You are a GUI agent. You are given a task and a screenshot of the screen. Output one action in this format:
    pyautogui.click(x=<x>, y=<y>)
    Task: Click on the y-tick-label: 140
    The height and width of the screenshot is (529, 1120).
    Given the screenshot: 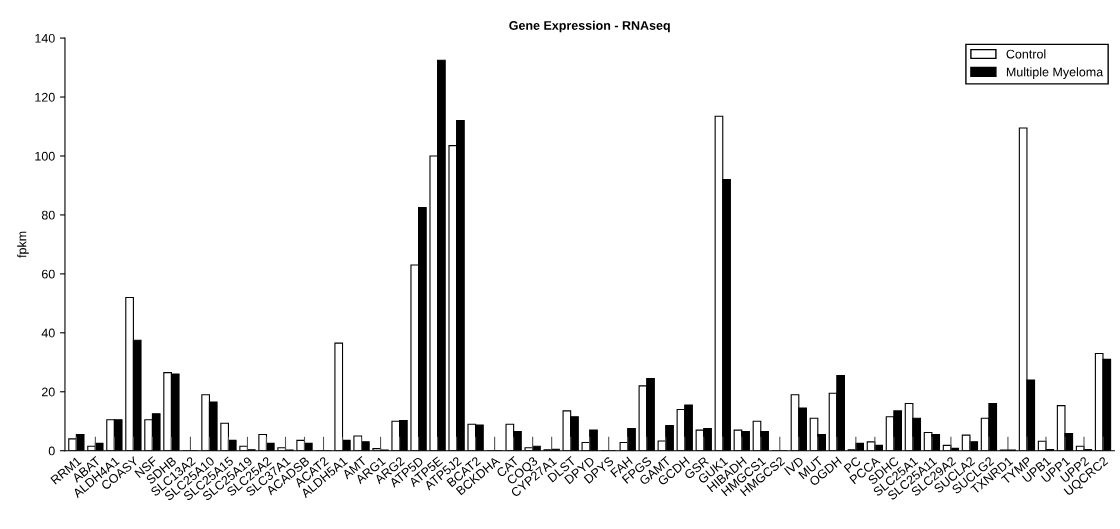 What is the action you would take?
    pyautogui.click(x=45, y=38)
    